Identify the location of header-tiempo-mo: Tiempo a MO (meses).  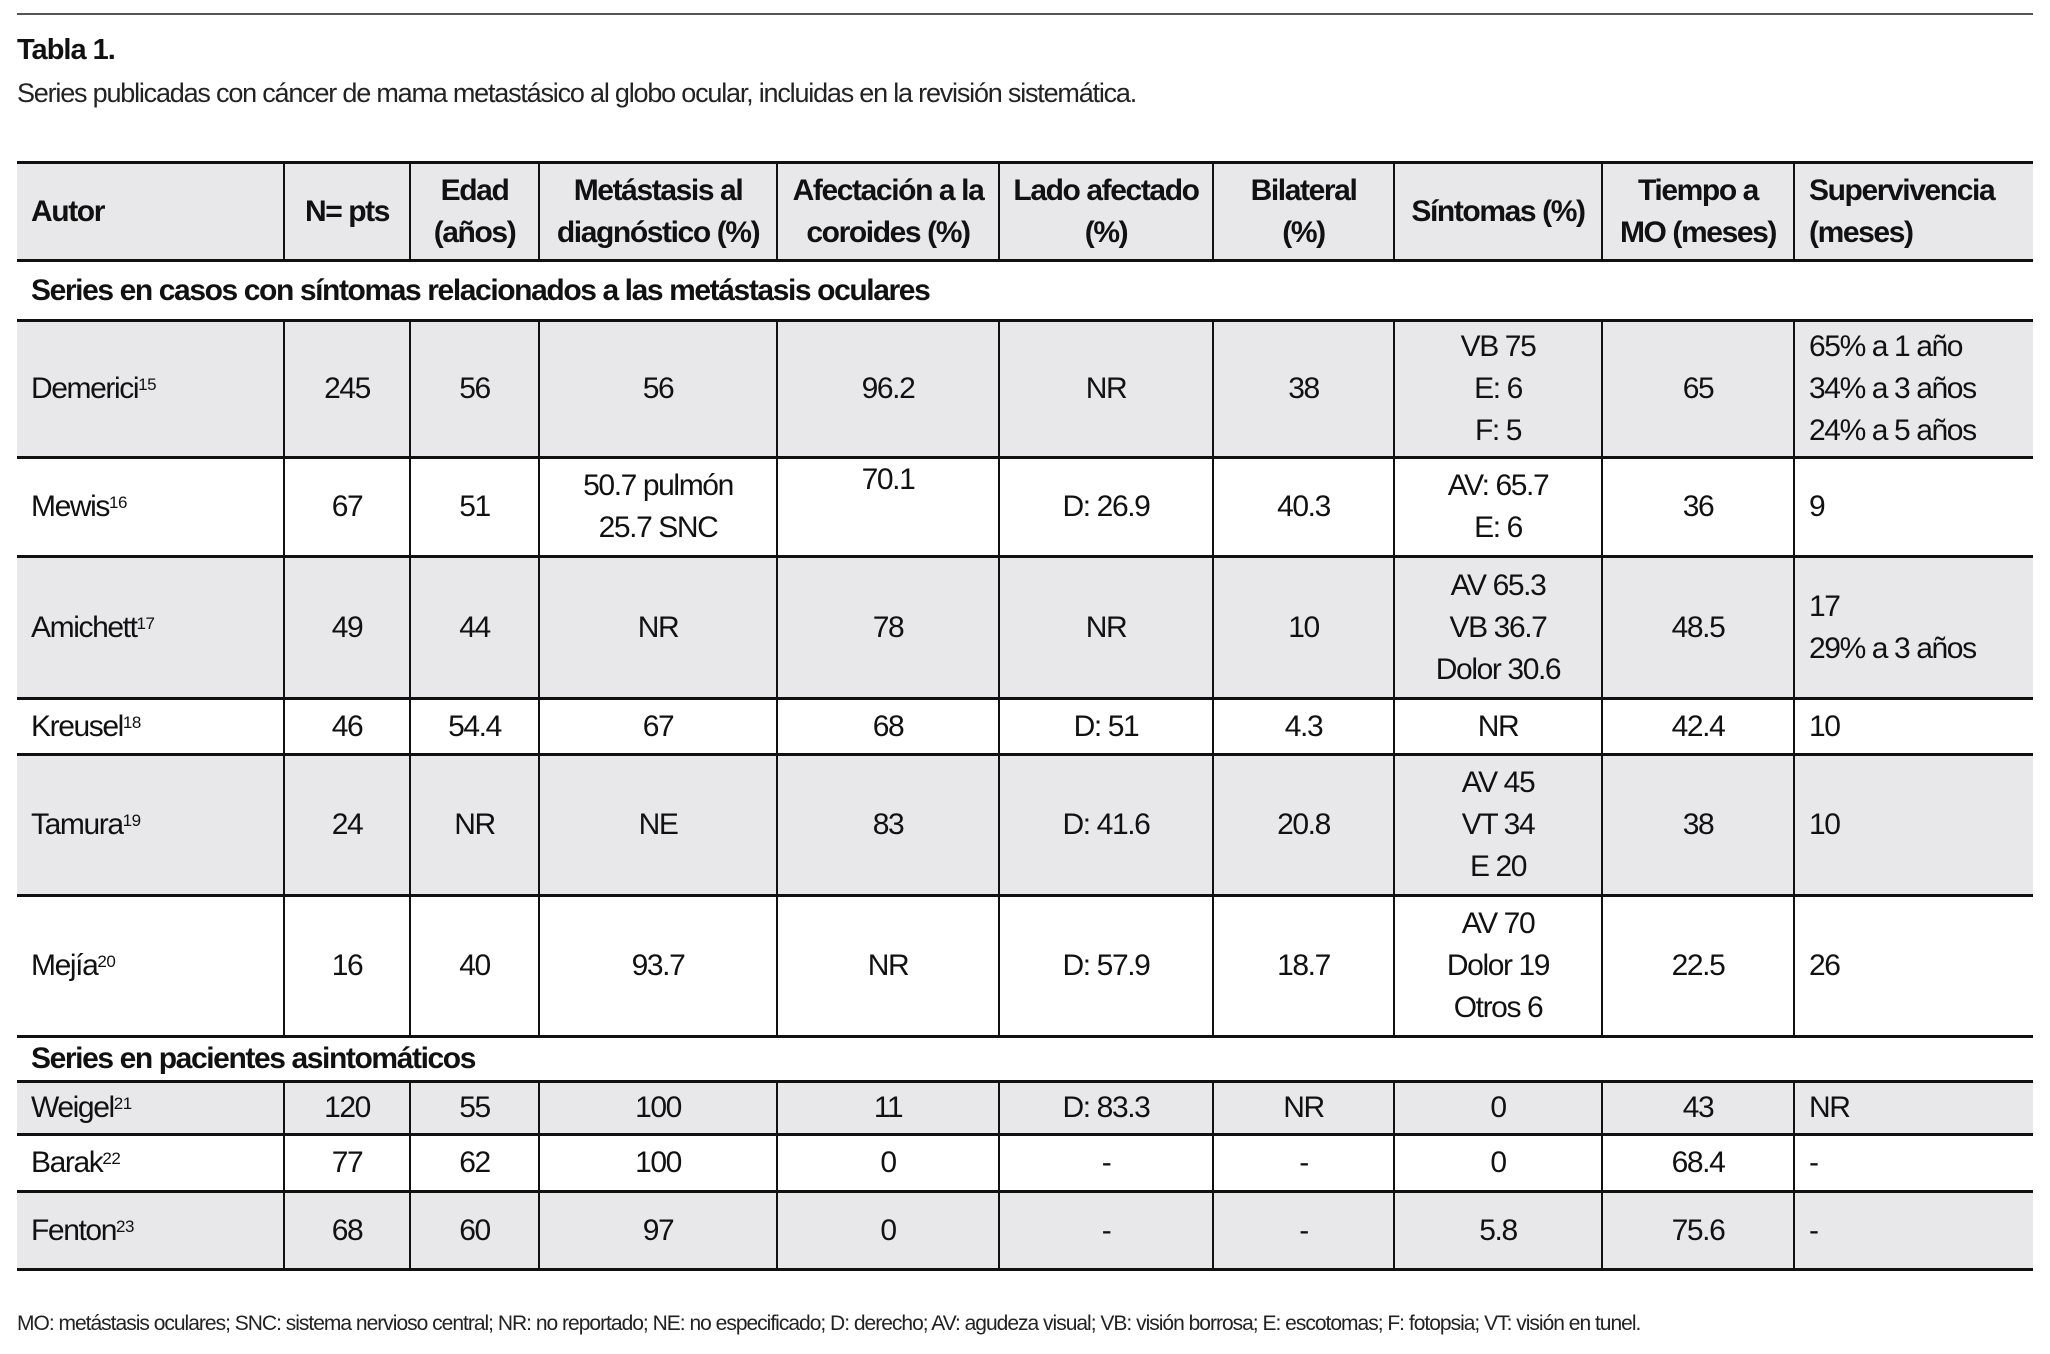
(1698, 211).